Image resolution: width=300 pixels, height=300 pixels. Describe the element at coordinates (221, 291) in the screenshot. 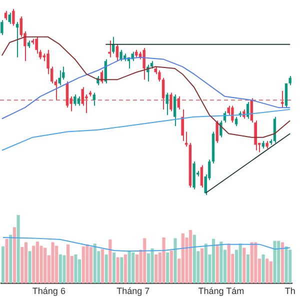

I see `x-tick-label: Tháng Tám` at that location.